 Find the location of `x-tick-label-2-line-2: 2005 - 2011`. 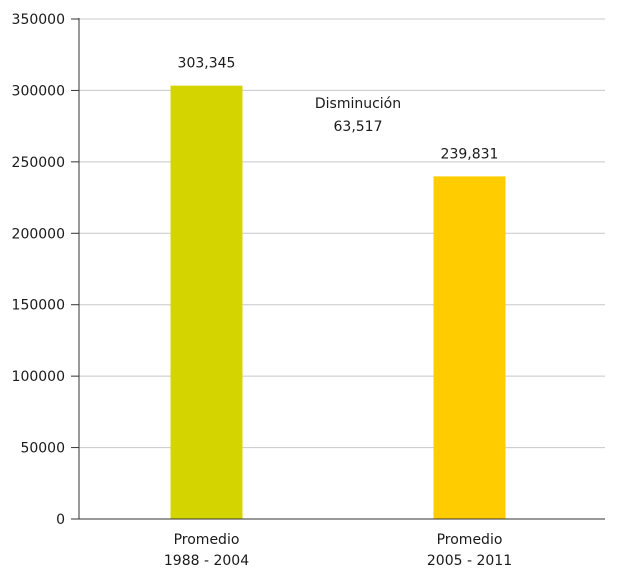

x-tick-label-2-line-2: 2005 - 2011 is located at coordinates (469, 560).